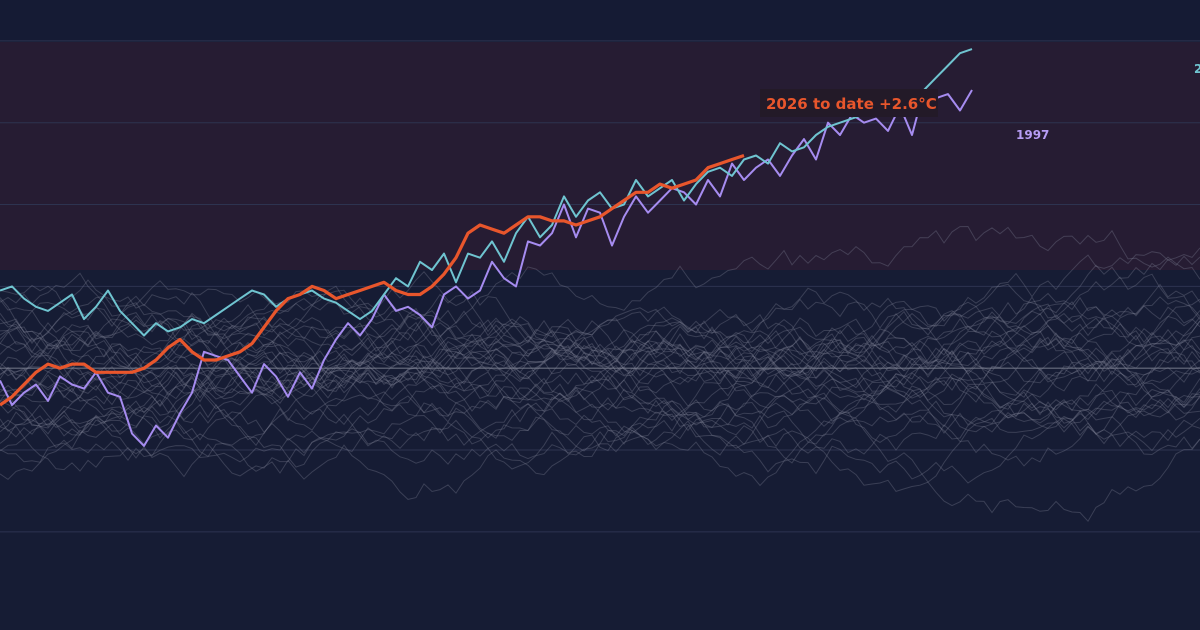 The height and width of the screenshot is (630, 1200). I want to click on series-label-2: 2, so click(1197, 69).